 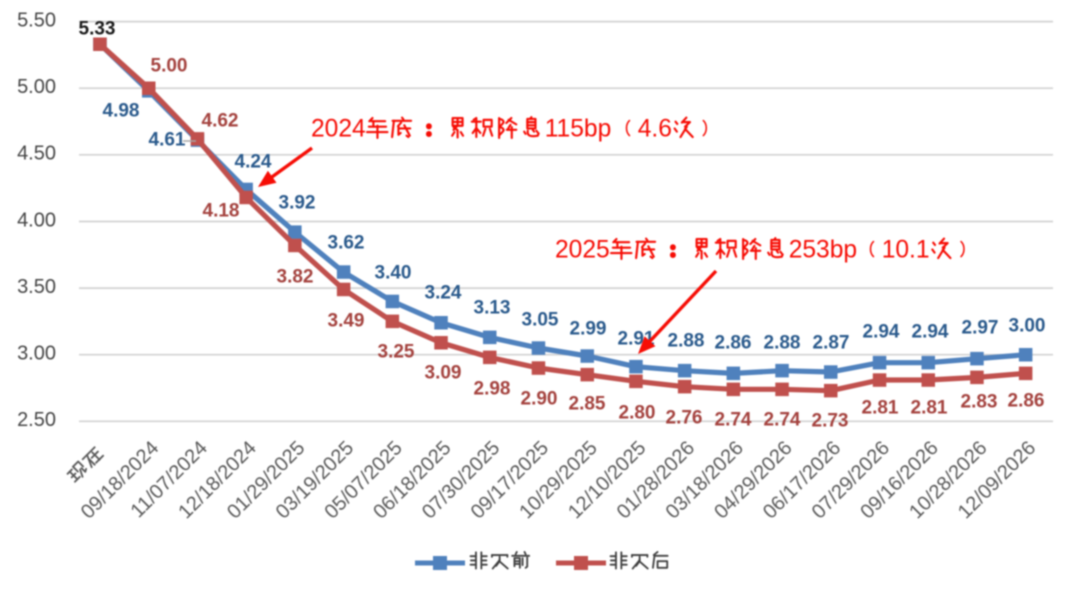 What do you see at coordinates (637, 413) in the screenshot?
I see `svg-text: 2.80` at bounding box center [637, 413].